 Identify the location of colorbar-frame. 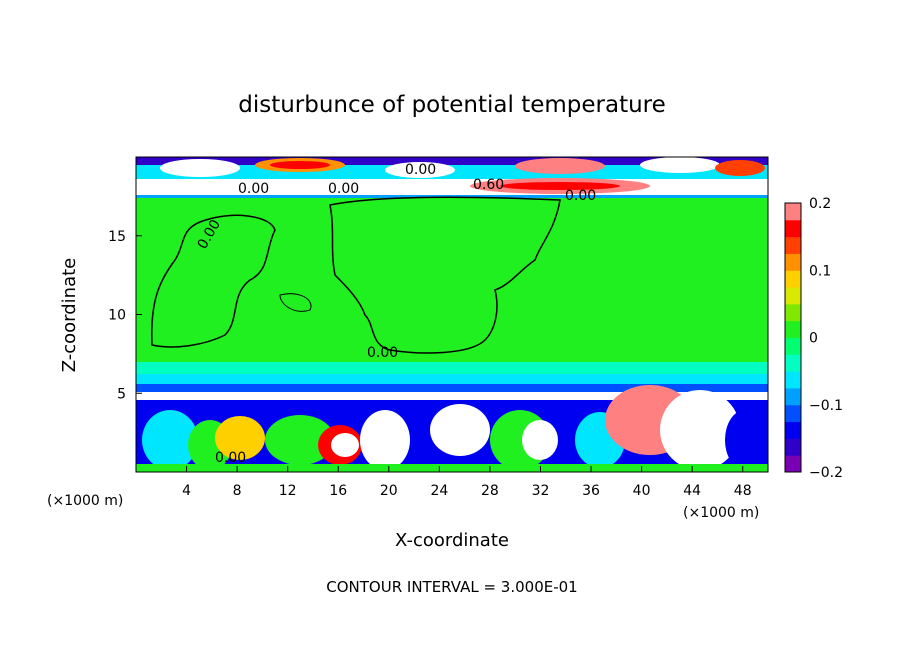
(793, 337).